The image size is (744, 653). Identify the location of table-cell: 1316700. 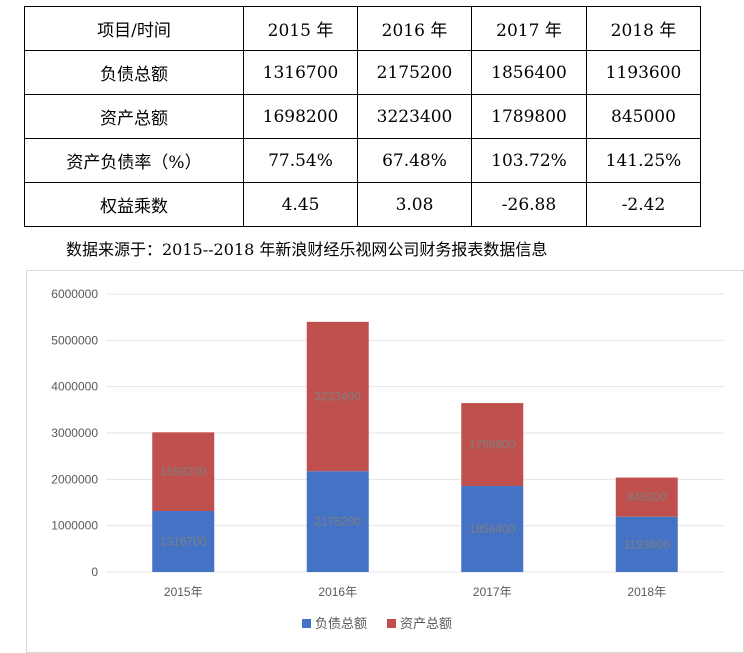
(300, 72).